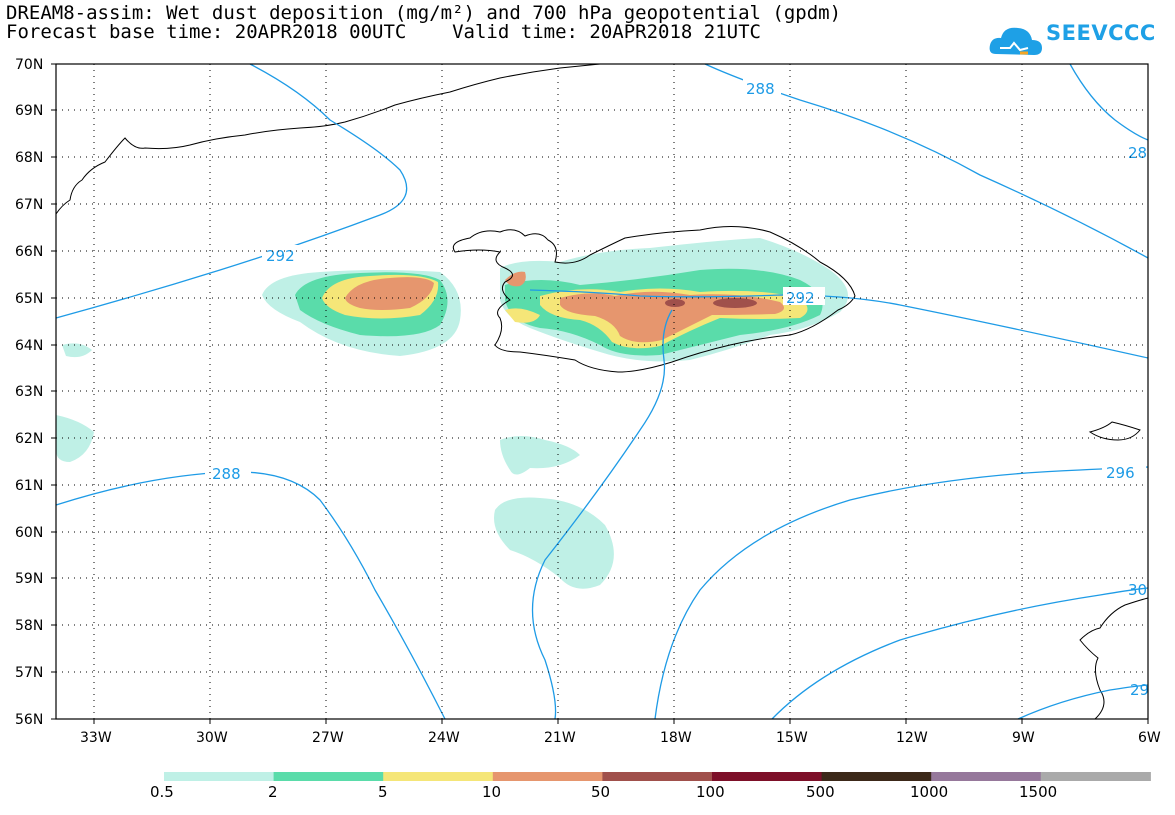 This screenshot has width=1175, height=815. Describe the element at coordinates (29, 252) in the screenshot. I see `lat-label: 66N` at that location.